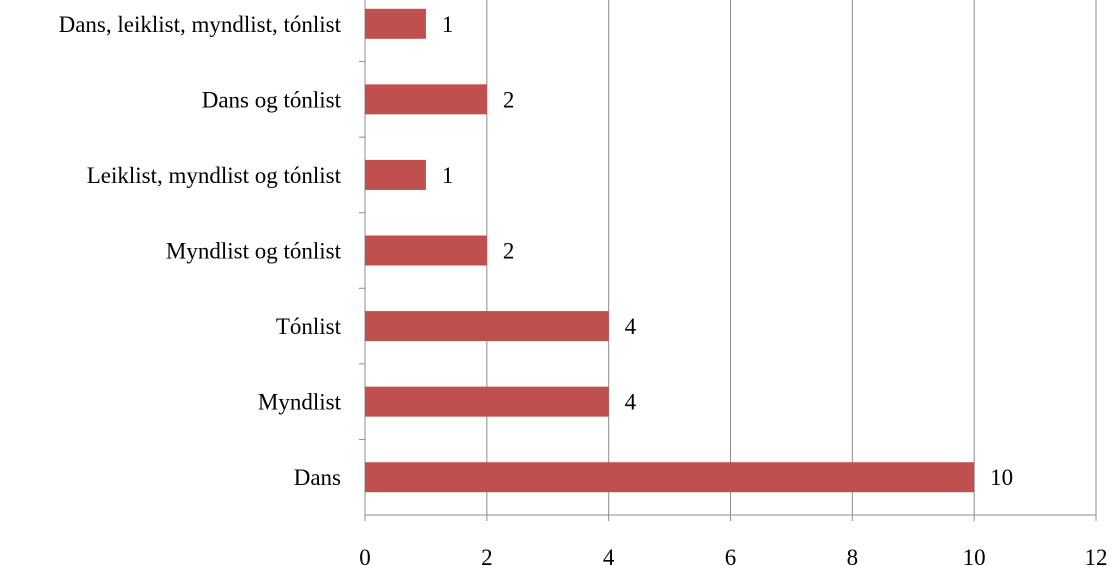  Describe the element at coordinates (974, 555) in the screenshot. I see `x-tick-label: 10` at that location.